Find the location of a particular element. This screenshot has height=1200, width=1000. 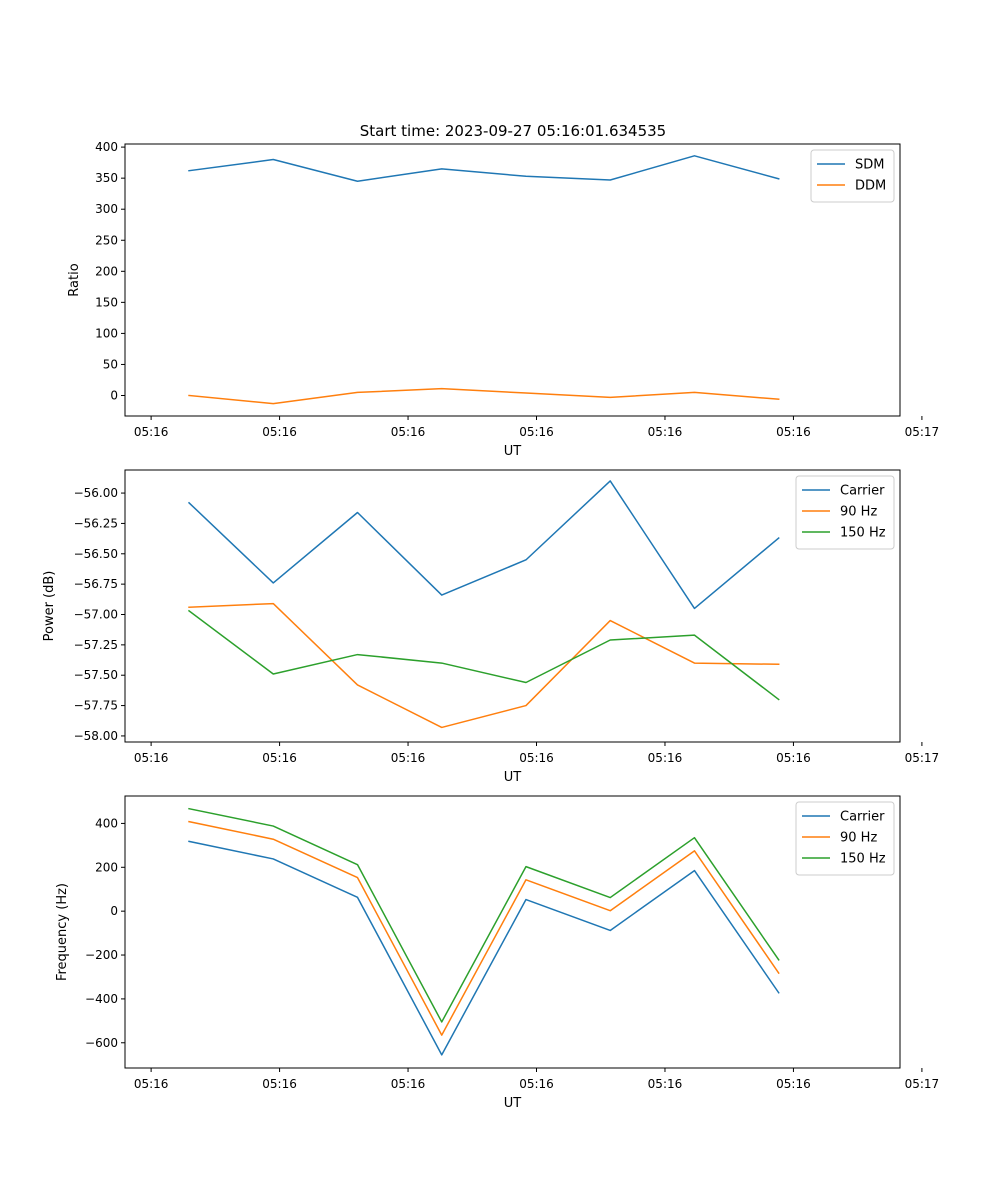

y-tick-label: 150 is located at coordinates (106, 302).